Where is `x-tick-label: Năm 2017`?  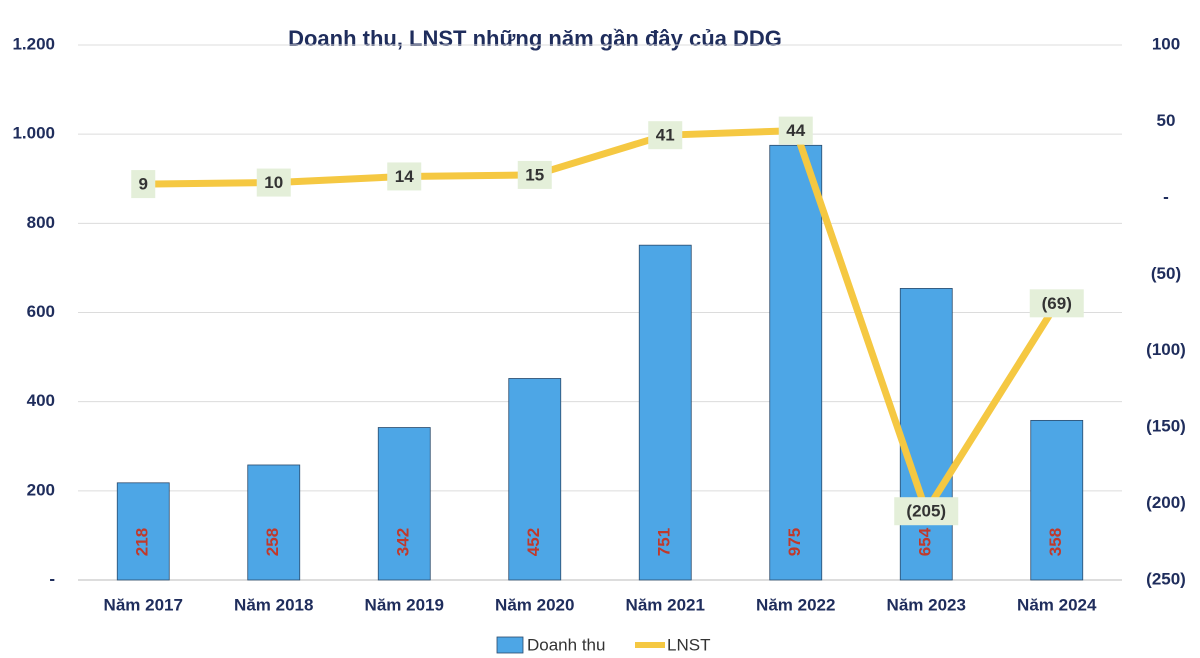 x-tick-label: Năm 2017 is located at coordinates (143, 604).